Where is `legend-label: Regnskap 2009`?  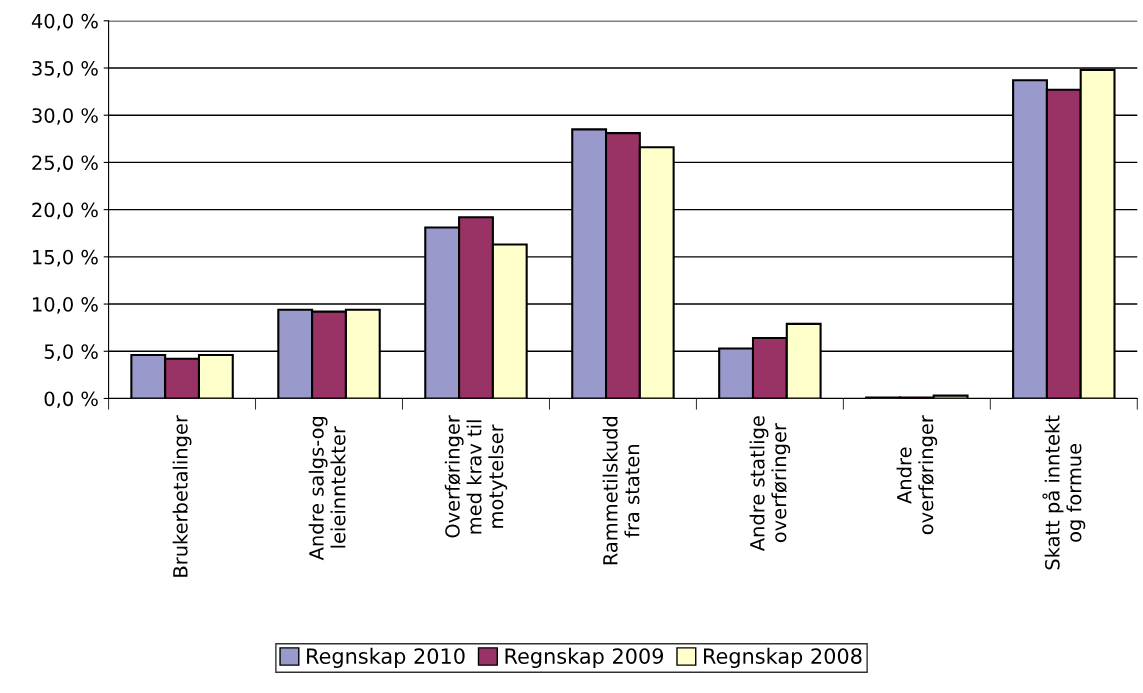
legend-label: Regnskap 2009 is located at coordinates (584, 658).